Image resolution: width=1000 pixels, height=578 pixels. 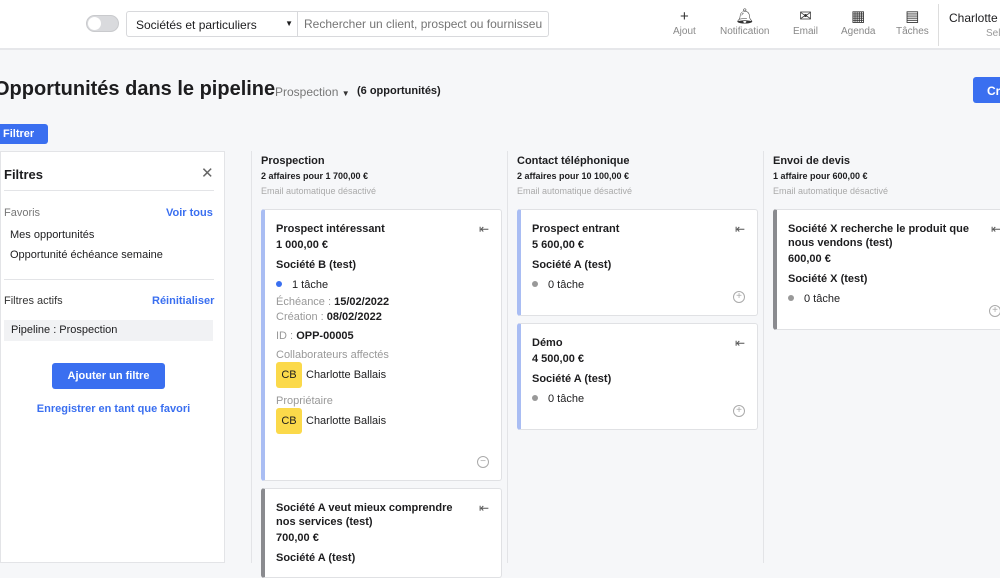 I want to click on pipeline-value: Prospection, so click(x=307, y=92).